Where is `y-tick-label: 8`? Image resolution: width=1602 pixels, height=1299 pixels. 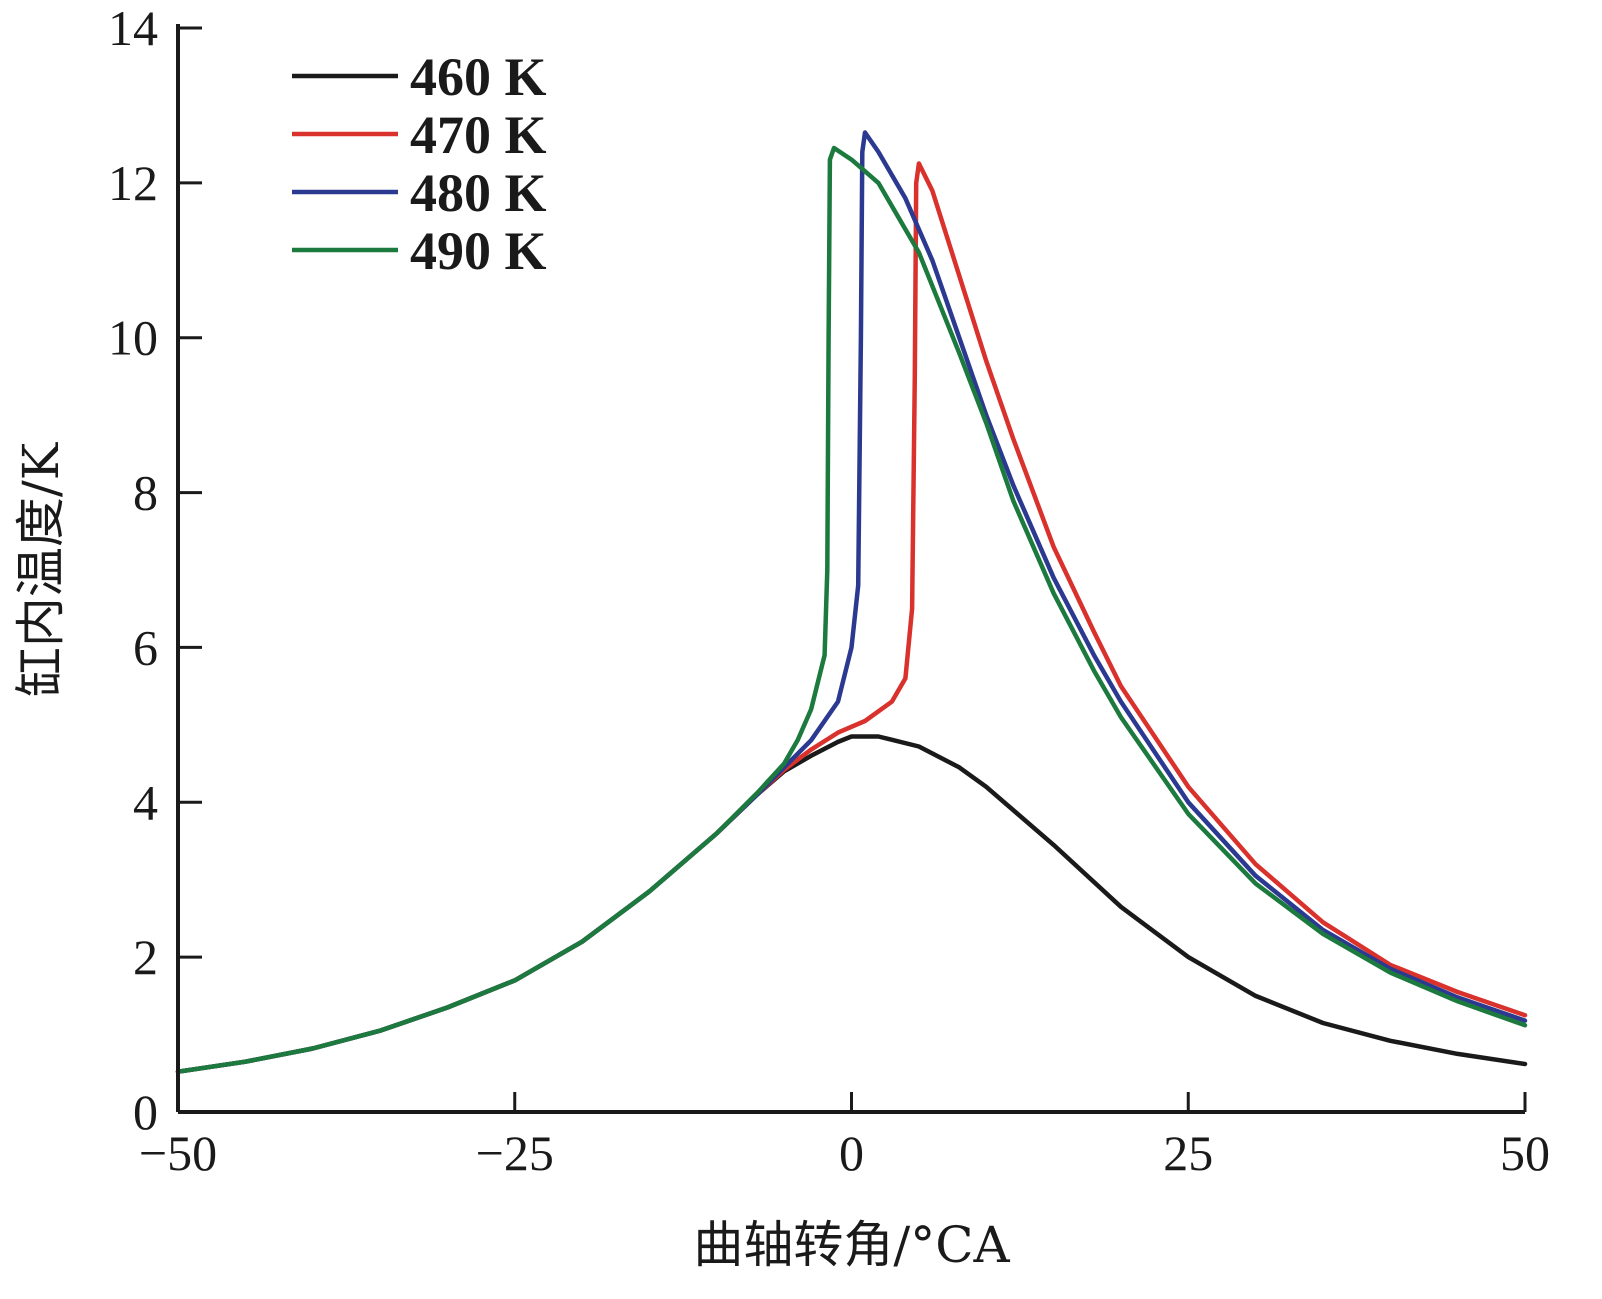 y-tick-label: 8 is located at coordinates (145, 493).